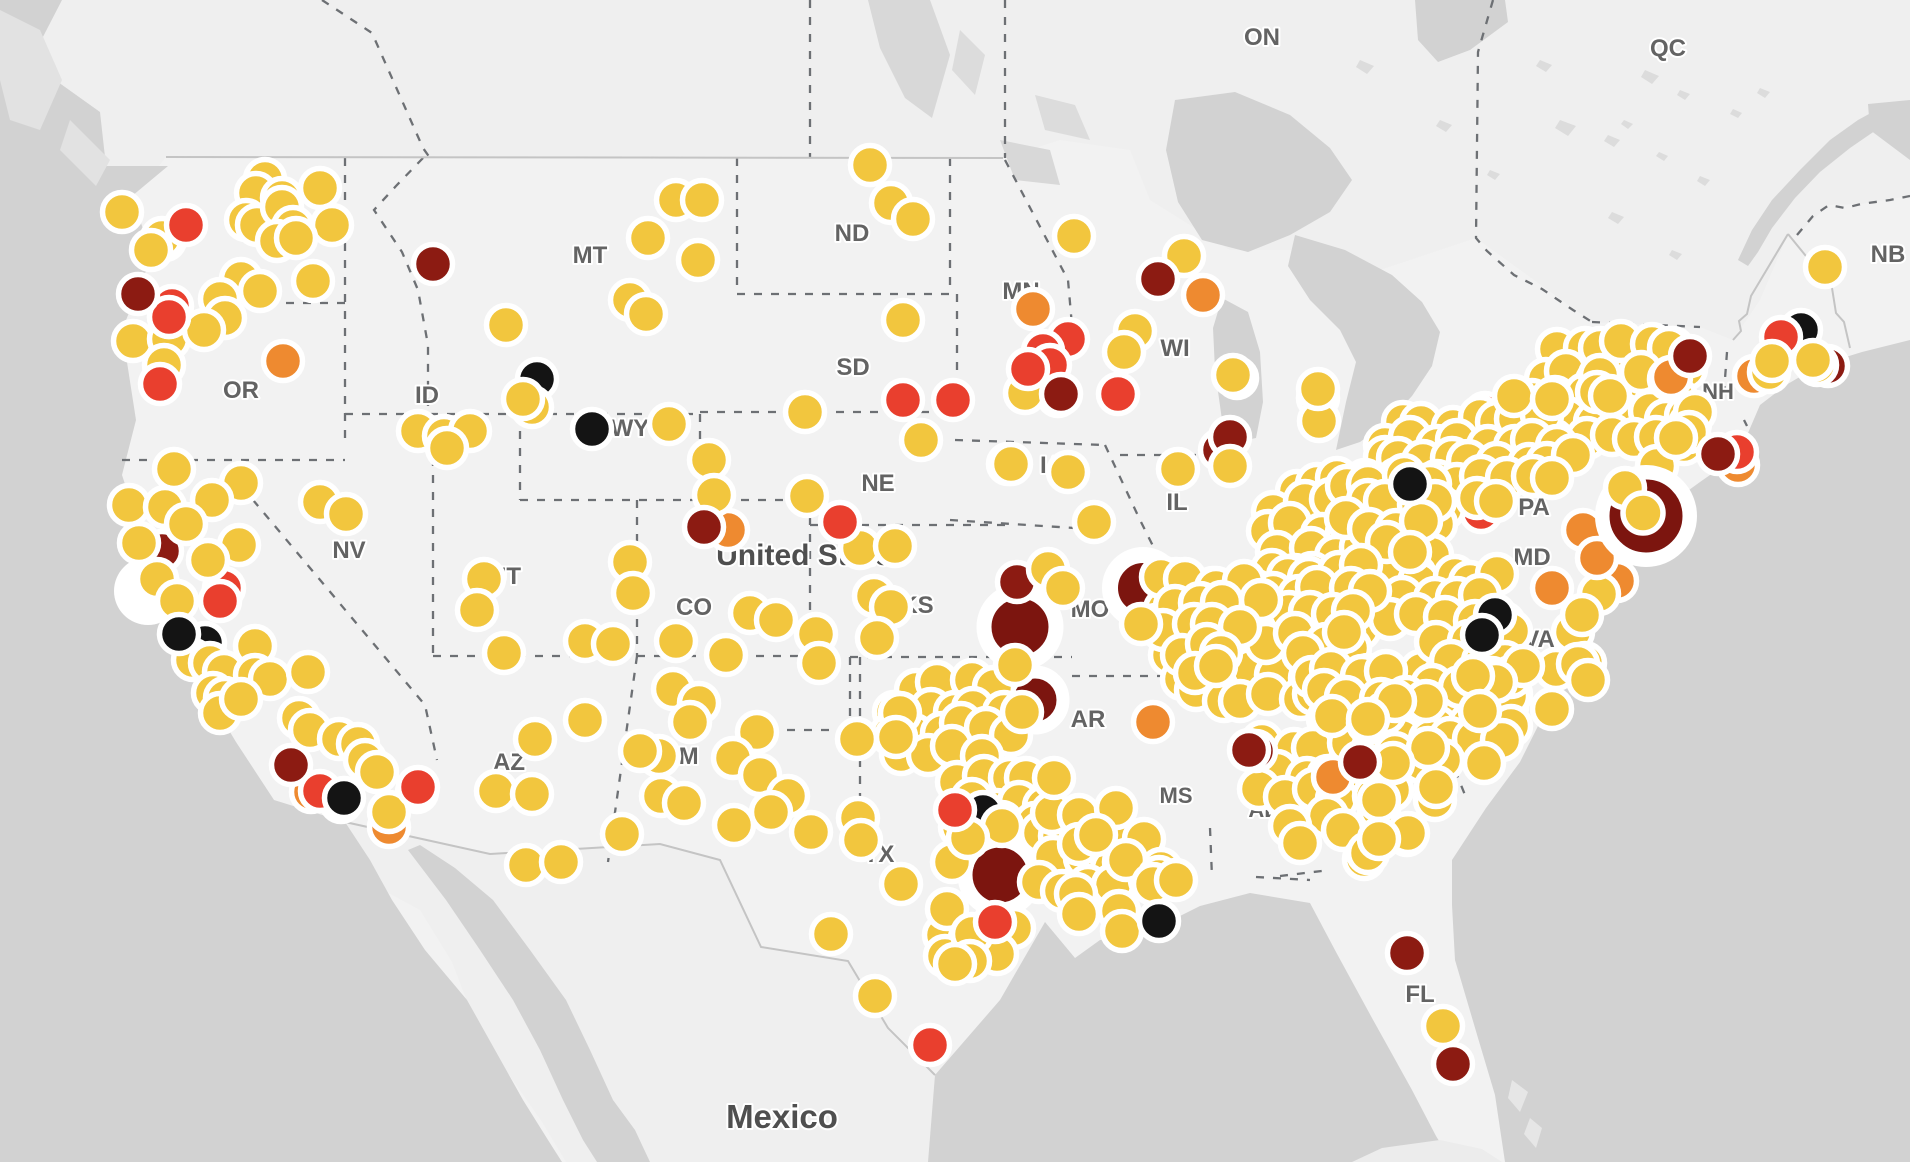 Image resolution: width=1910 pixels, height=1162 pixels. Describe the element at coordinates (782, 1116) in the screenshot. I see `svg-text: Mexico` at that location.